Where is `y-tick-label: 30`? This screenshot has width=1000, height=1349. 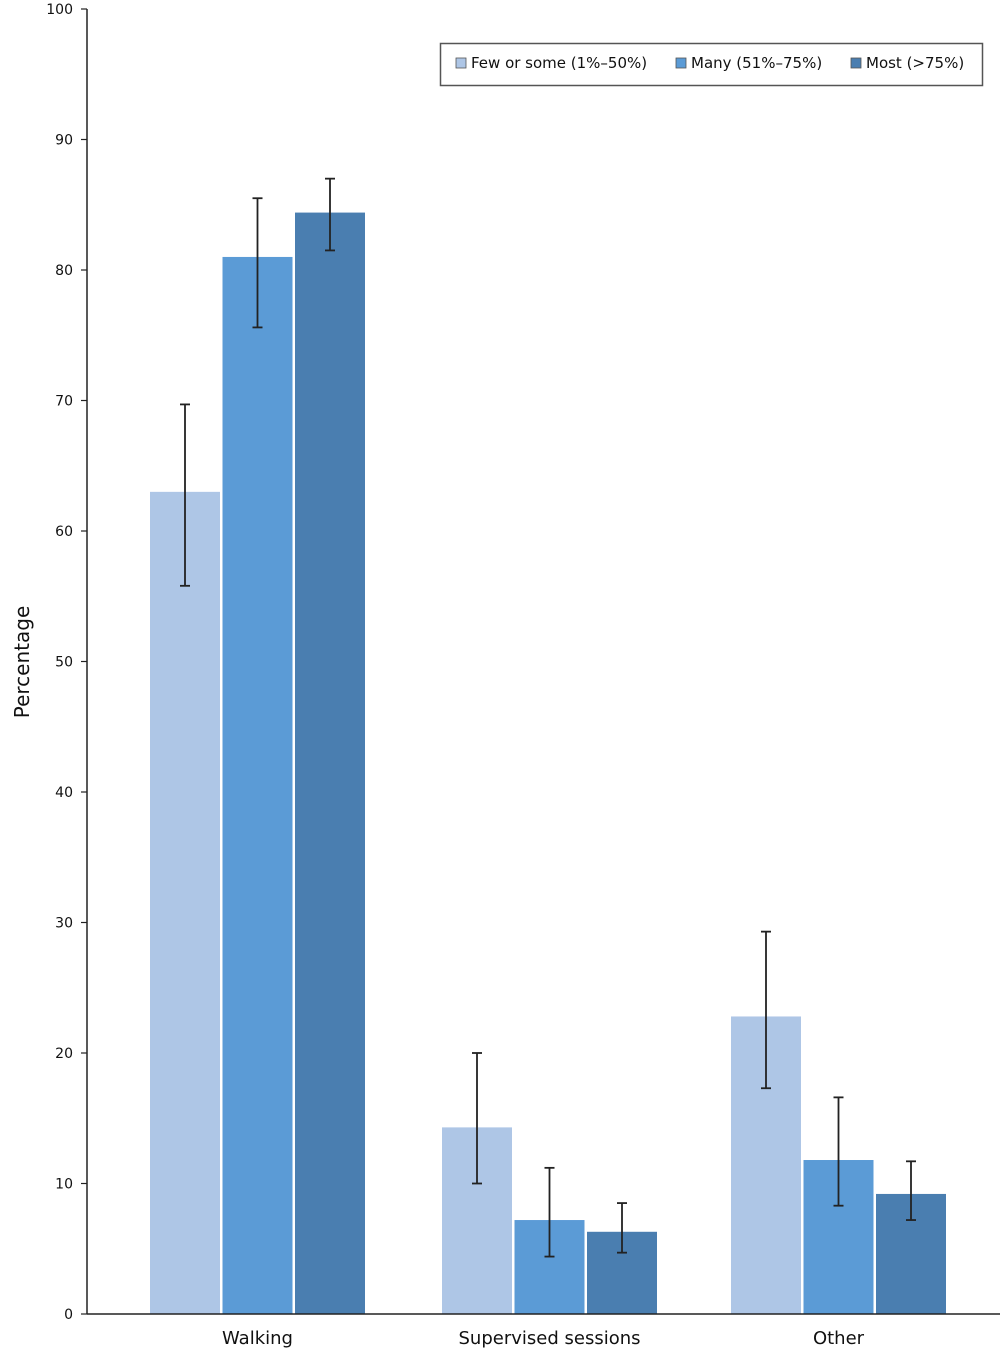 y-tick-label: 30 is located at coordinates (64, 924).